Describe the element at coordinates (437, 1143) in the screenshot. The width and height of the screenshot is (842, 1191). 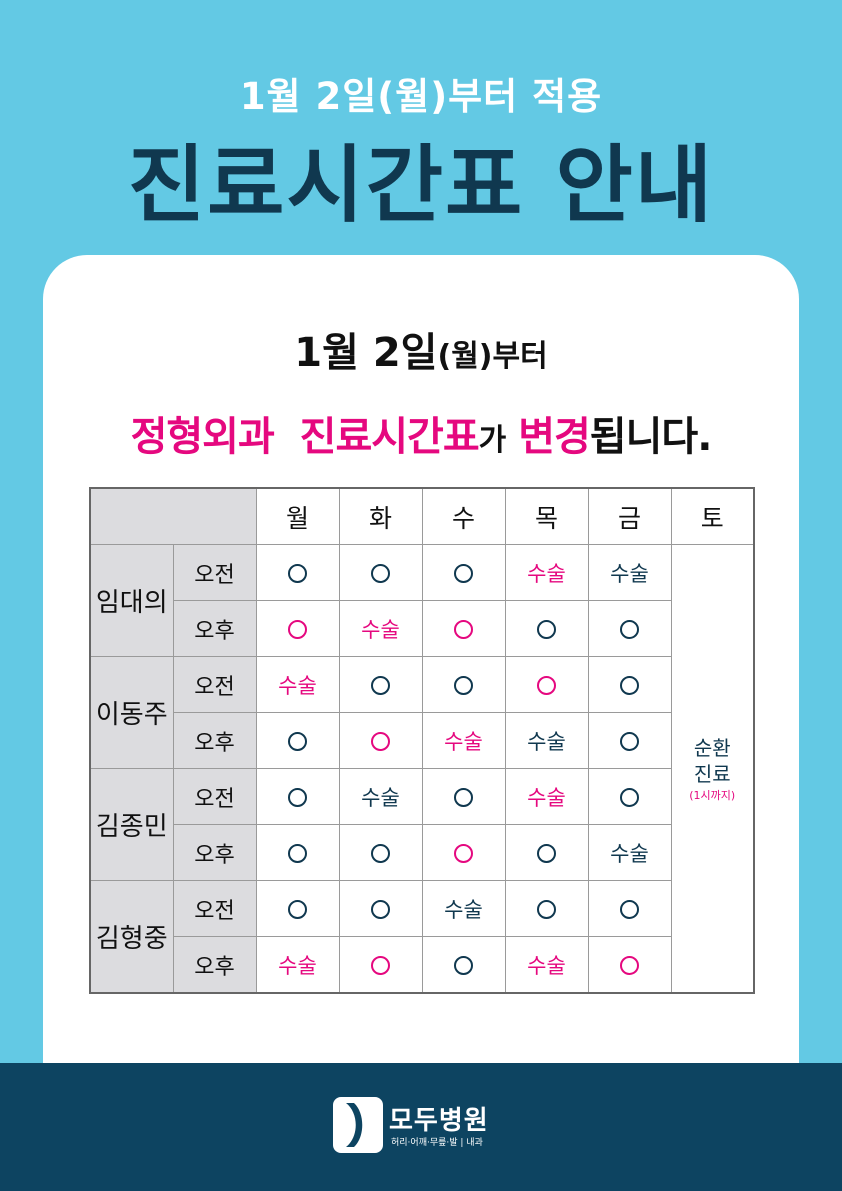
I see `hospital-tagline: 허리·어깨·무릎·발 | 내과` at that location.